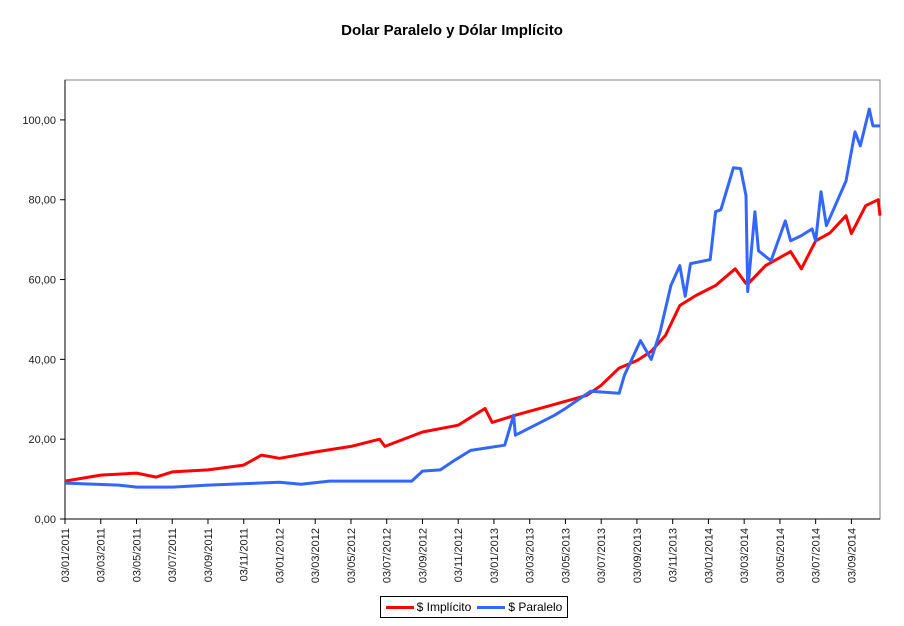 The width and height of the screenshot is (904, 626). Describe the element at coordinates (280, 555) in the screenshot. I see `x-tick-label: 03/01/2012` at that location.